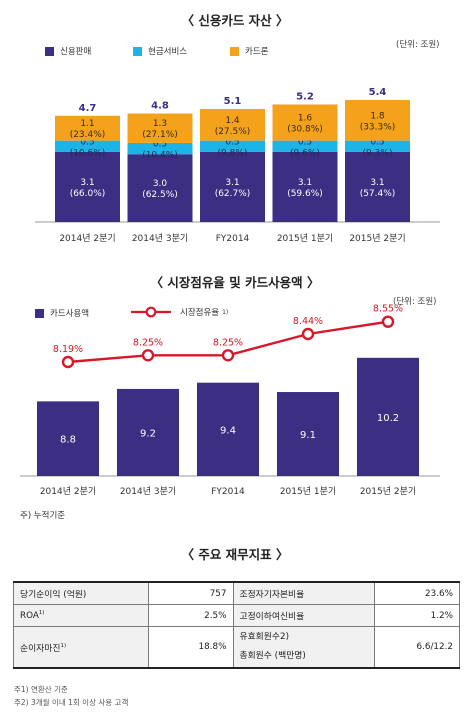 This screenshot has width=470, height=718. Describe the element at coordinates (388, 309) in the screenshot. I see `market-share-label: 8.55%` at that location.